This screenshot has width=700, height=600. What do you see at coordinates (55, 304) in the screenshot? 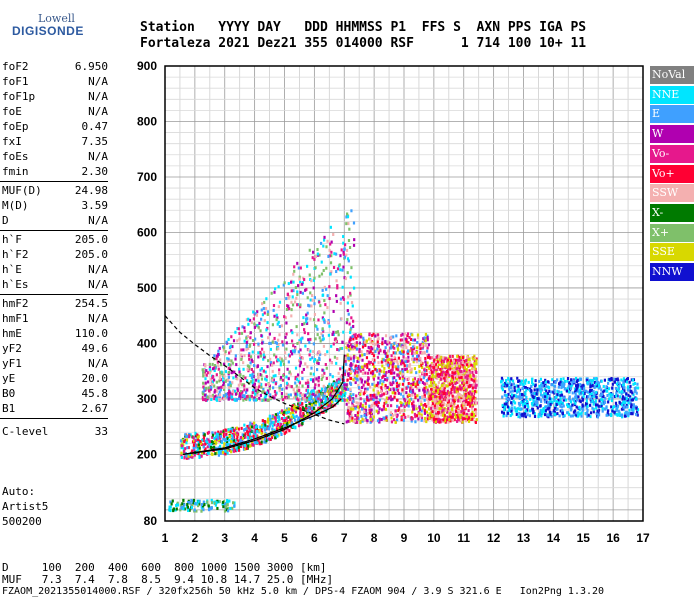
I see `param-row: hmF2 254.5` at bounding box center [55, 304].